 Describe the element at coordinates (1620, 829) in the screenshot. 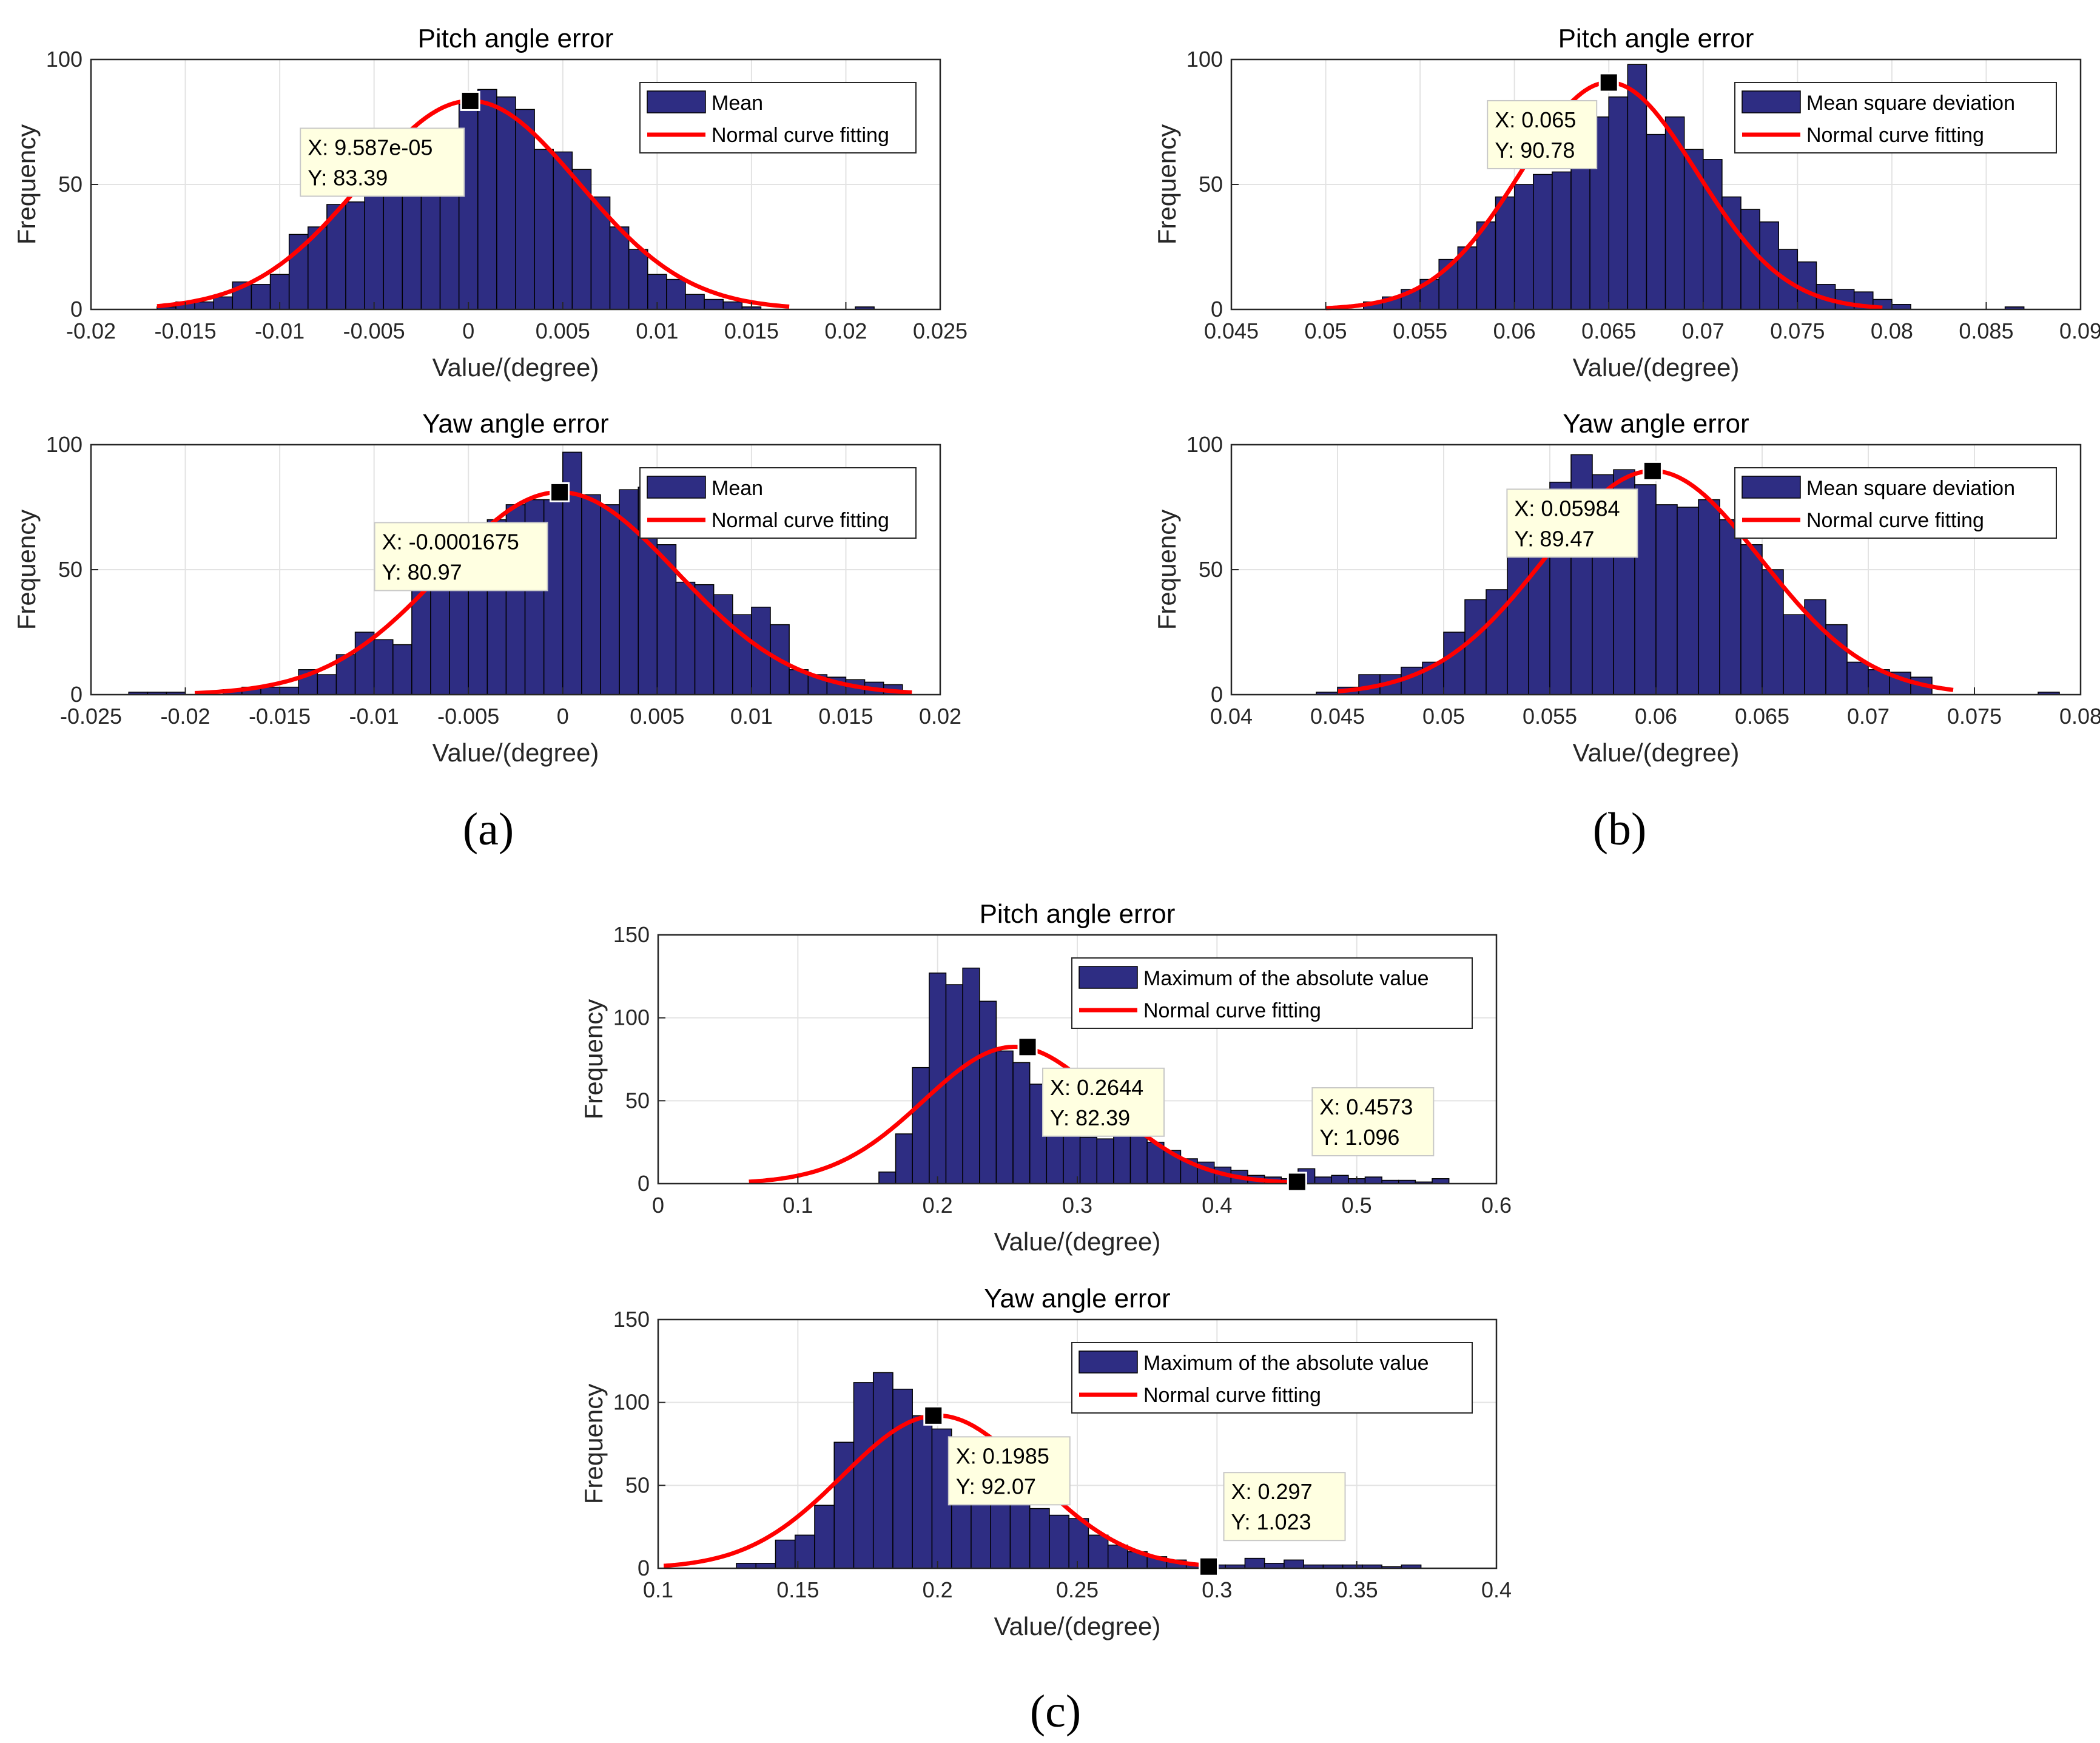

I see `panel-label-b: (b)` at that location.